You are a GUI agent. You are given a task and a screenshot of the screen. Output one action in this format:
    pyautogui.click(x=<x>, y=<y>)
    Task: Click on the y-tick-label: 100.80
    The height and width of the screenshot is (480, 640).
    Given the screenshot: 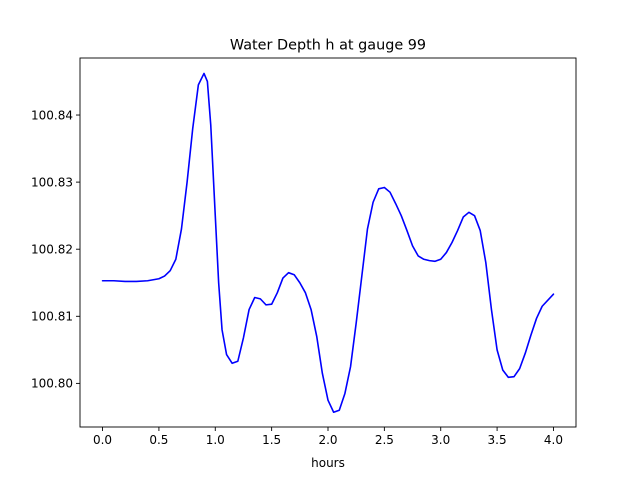 What is the action you would take?
    pyautogui.click(x=52, y=384)
    